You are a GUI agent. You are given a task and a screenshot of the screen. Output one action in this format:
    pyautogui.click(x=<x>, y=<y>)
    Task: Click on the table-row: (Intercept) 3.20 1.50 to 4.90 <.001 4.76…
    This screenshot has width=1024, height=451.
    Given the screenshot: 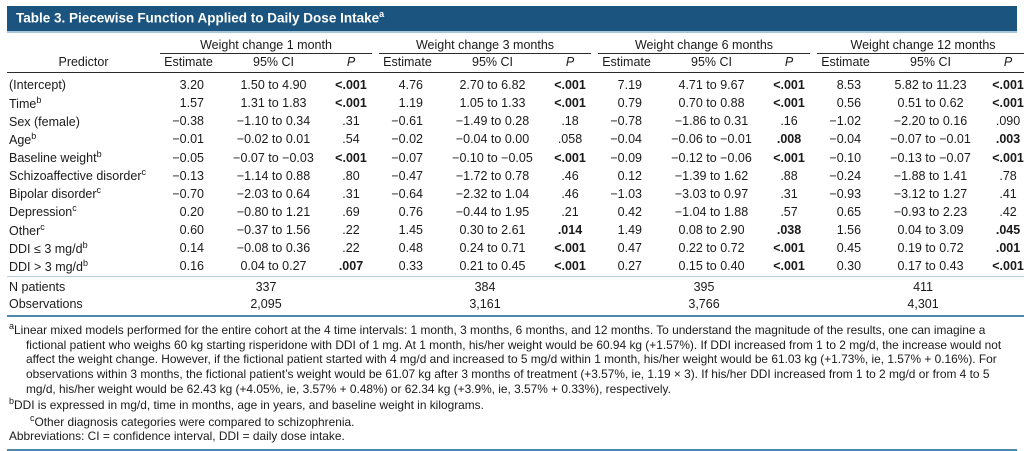 What is the action you would take?
    pyautogui.click(x=515, y=83)
    